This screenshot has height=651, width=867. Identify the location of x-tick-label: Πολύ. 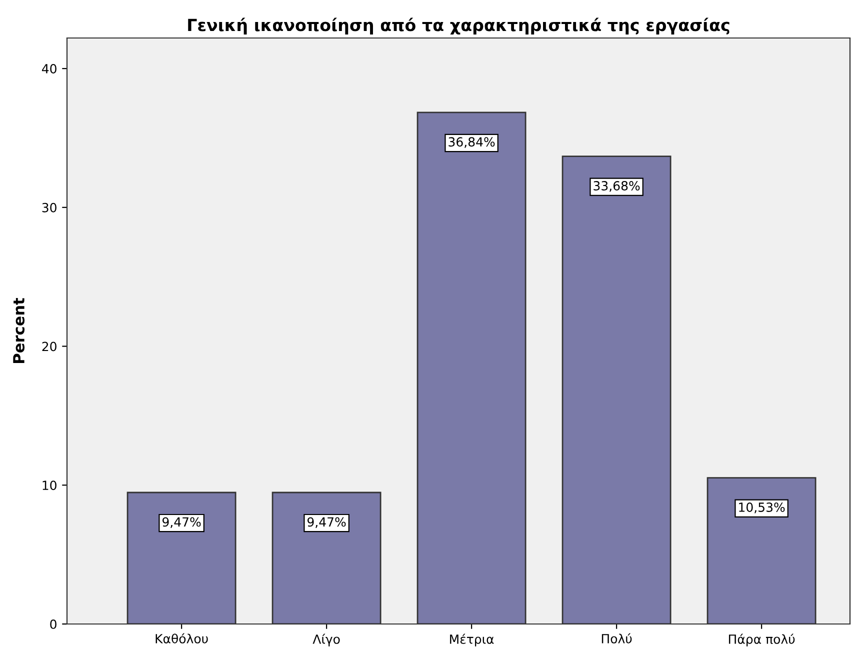
(617, 638).